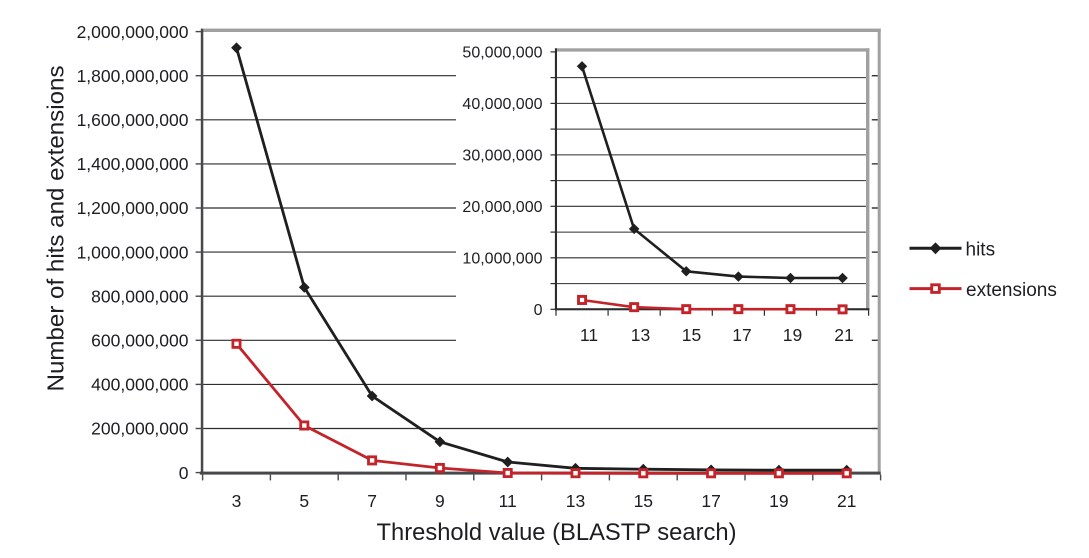  What do you see at coordinates (557, 532) in the screenshot?
I see `svg-text:Threshold value (BLASTP search: Threshold value (BLASTP search)` at bounding box center [557, 532].